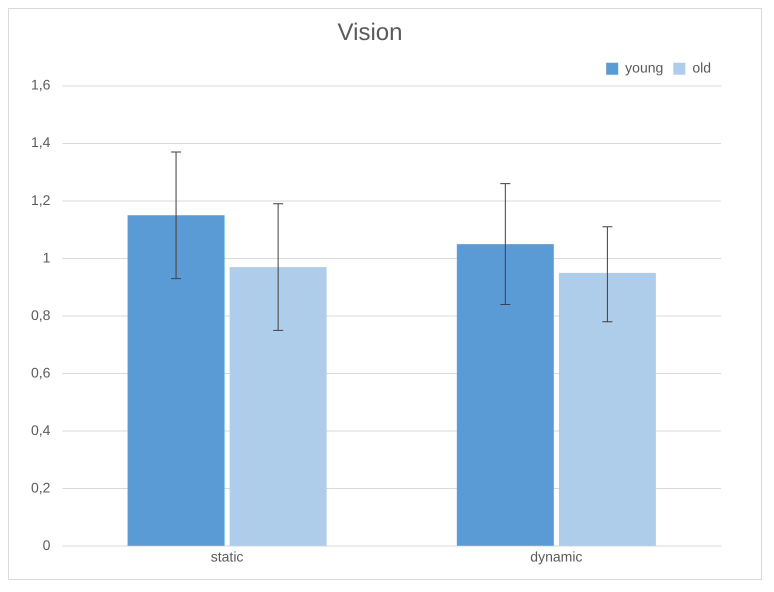  I want to click on y-tick-label: 1,6, so click(40, 84).